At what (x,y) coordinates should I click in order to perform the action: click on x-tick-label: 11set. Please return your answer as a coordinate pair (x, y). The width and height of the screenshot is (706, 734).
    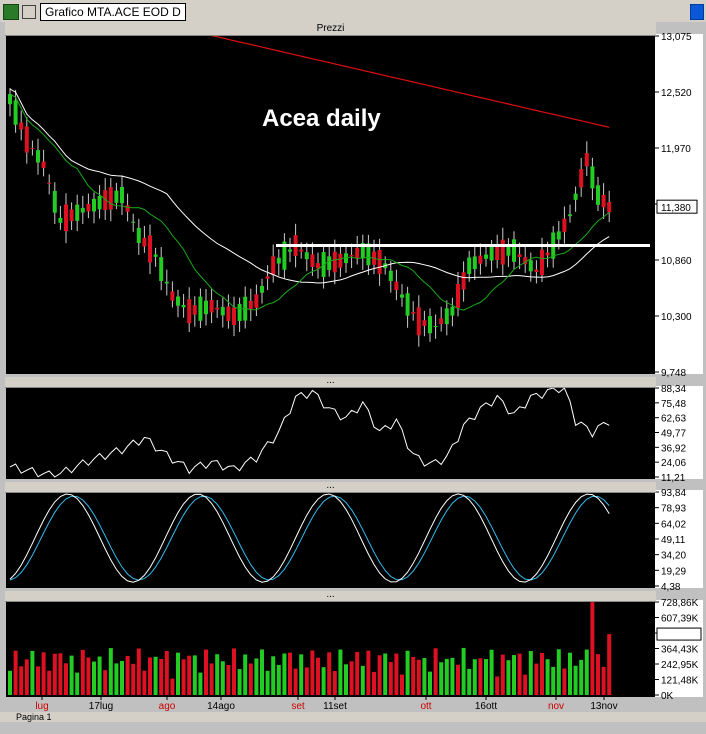
    Looking at the image, I should click on (335, 706).